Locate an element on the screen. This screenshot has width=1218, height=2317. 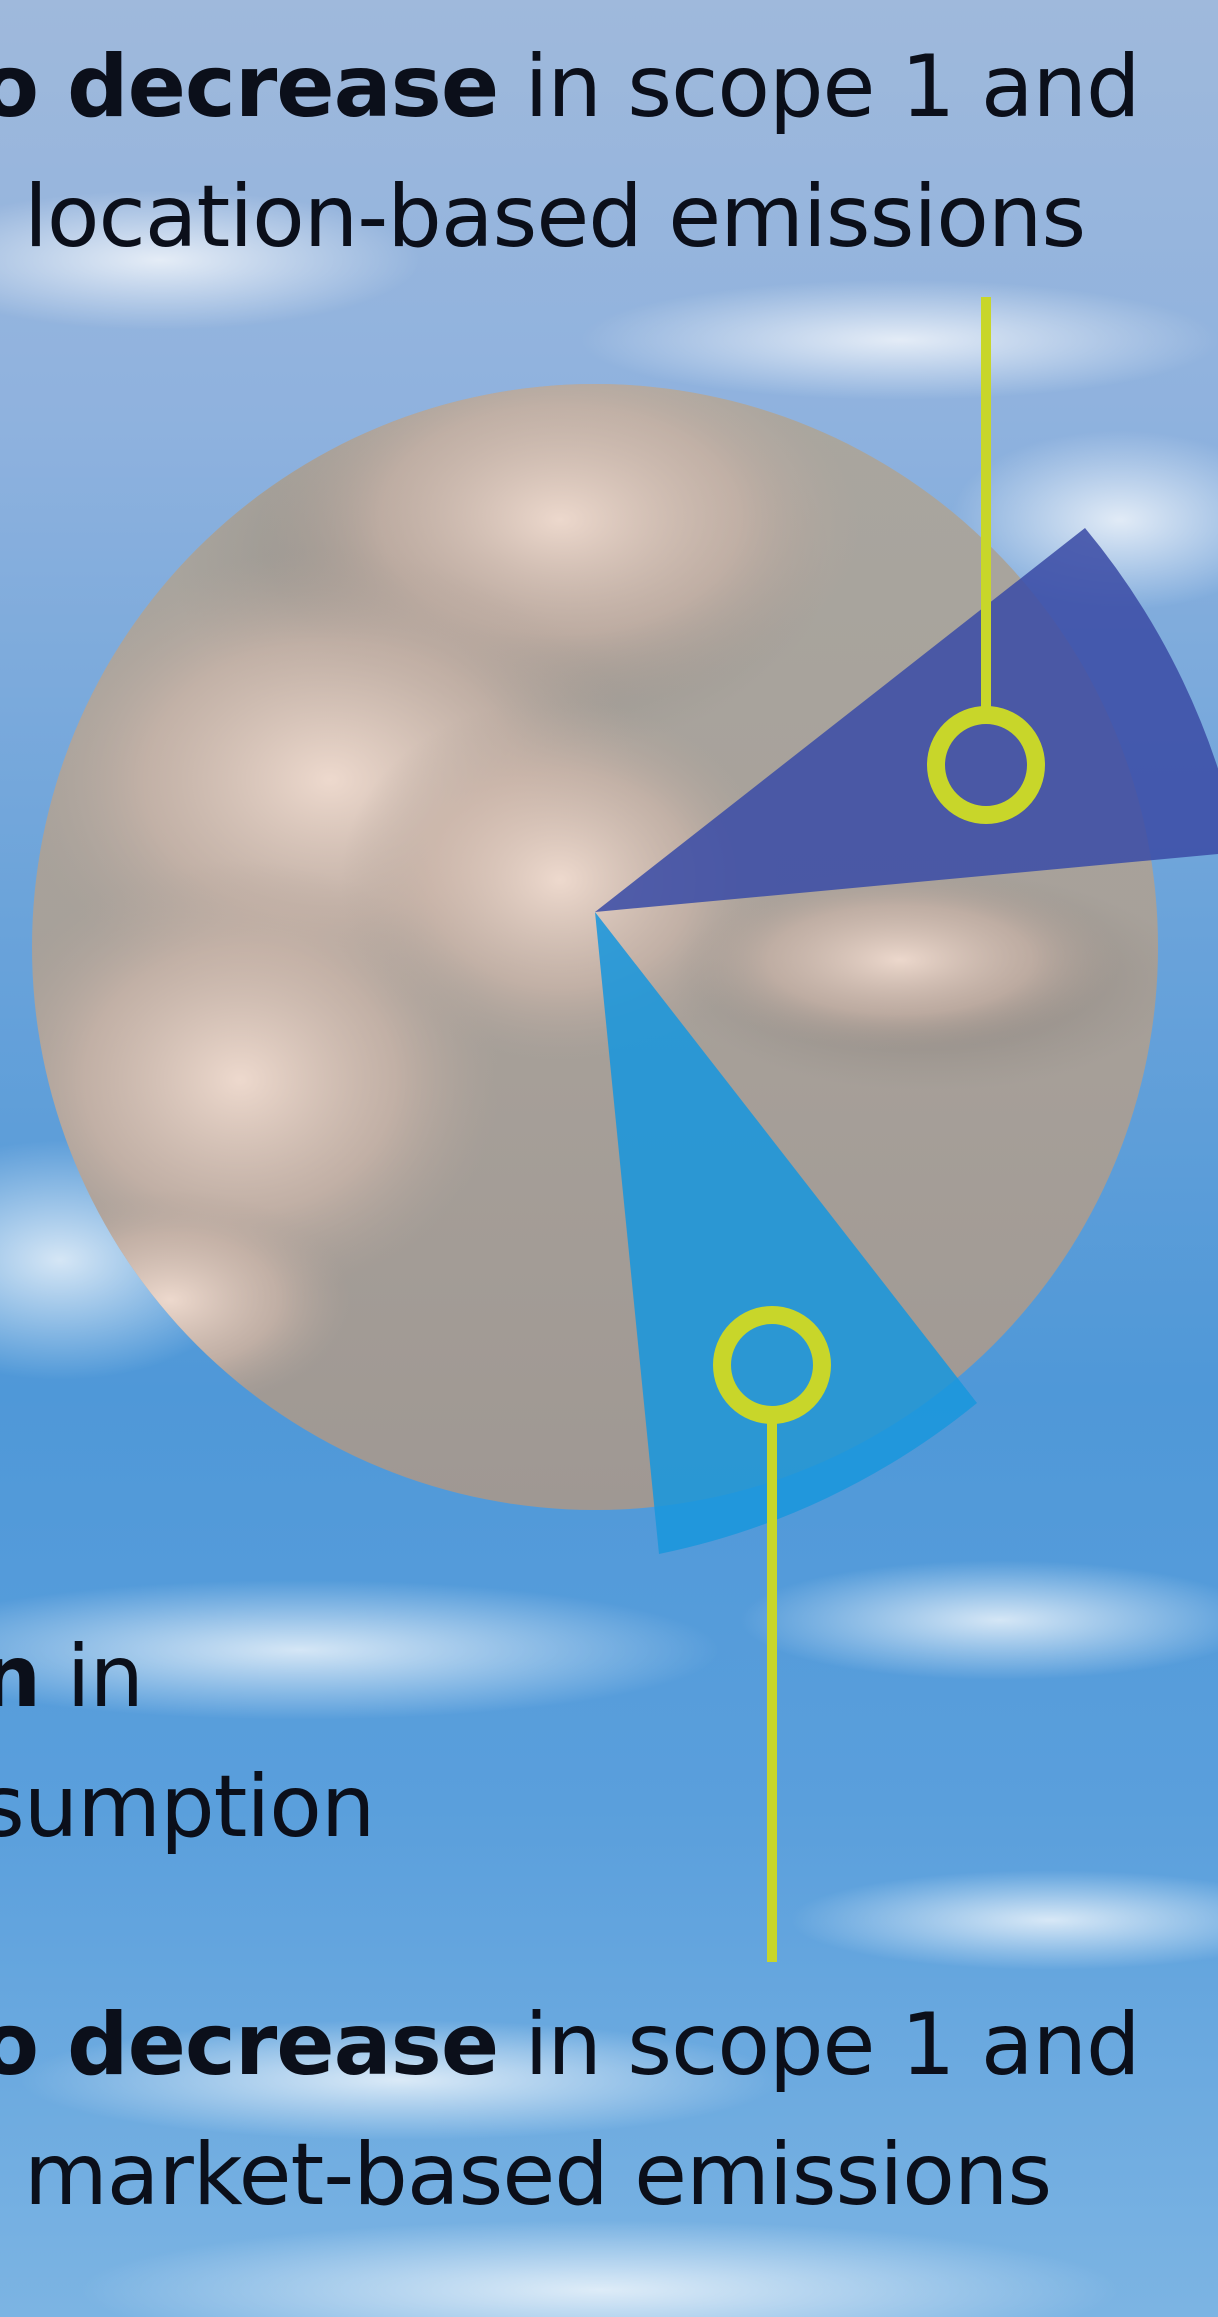
segment-location-based is located at coordinates (906, 720).